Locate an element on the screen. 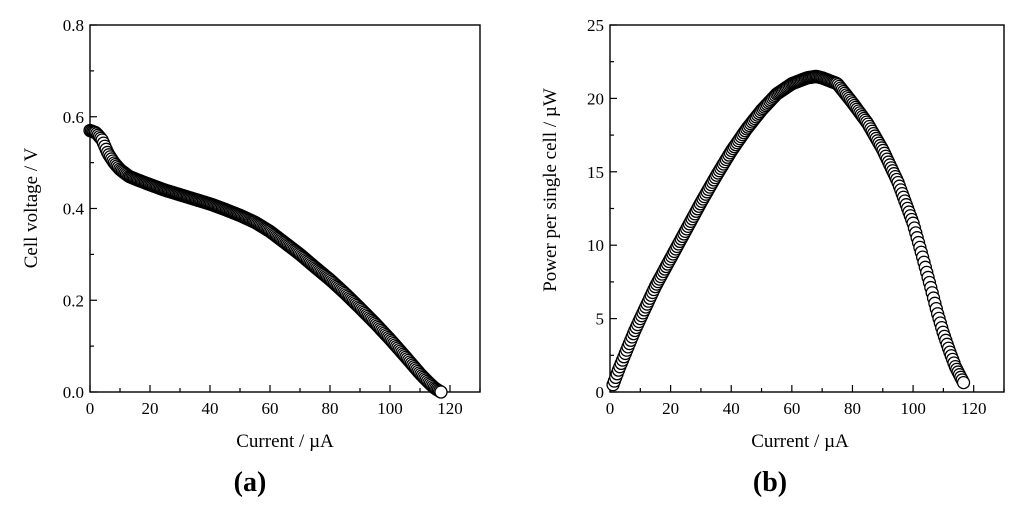 The width and height of the screenshot is (1024, 507). panel-a-x-tick-label: 20 is located at coordinates (150, 408).